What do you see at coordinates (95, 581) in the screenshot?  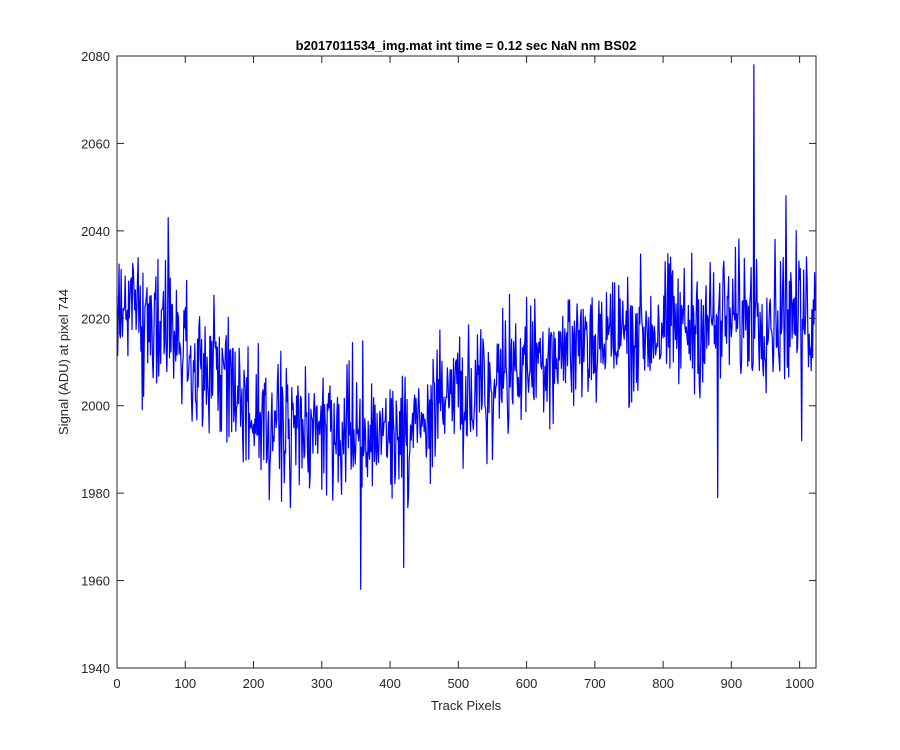 I see `y-tick-label: 1960` at bounding box center [95, 581].